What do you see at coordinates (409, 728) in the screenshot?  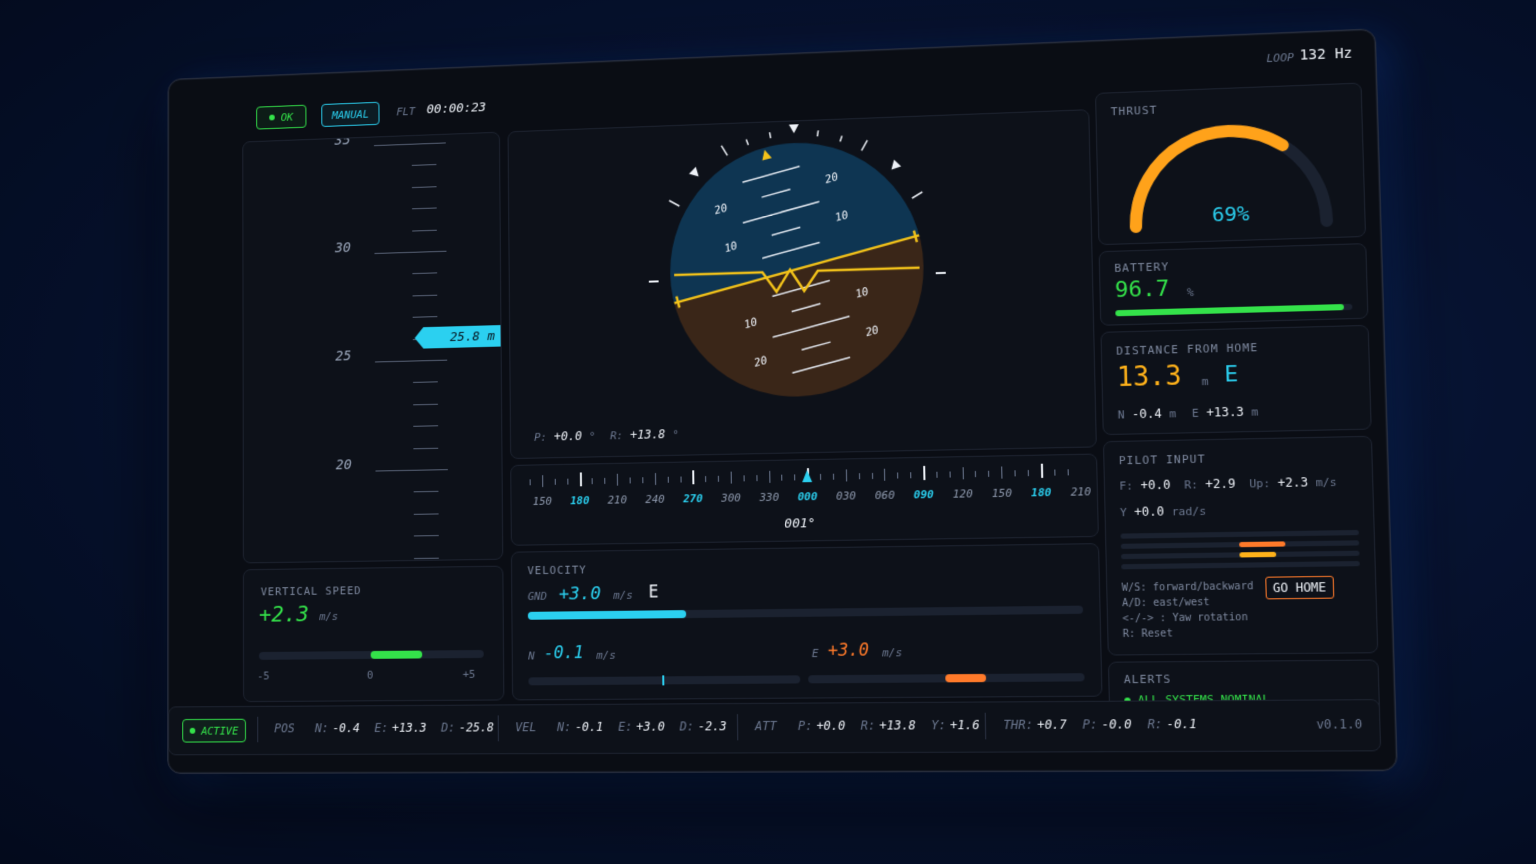 I see `pos-e-value: +13.3` at bounding box center [409, 728].